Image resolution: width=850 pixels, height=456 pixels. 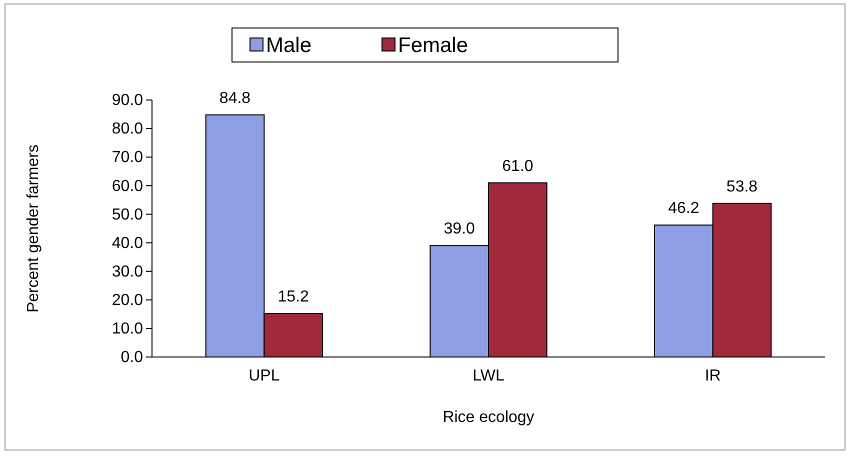 I want to click on x-tick-label: UPL, so click(x=264, y=375).